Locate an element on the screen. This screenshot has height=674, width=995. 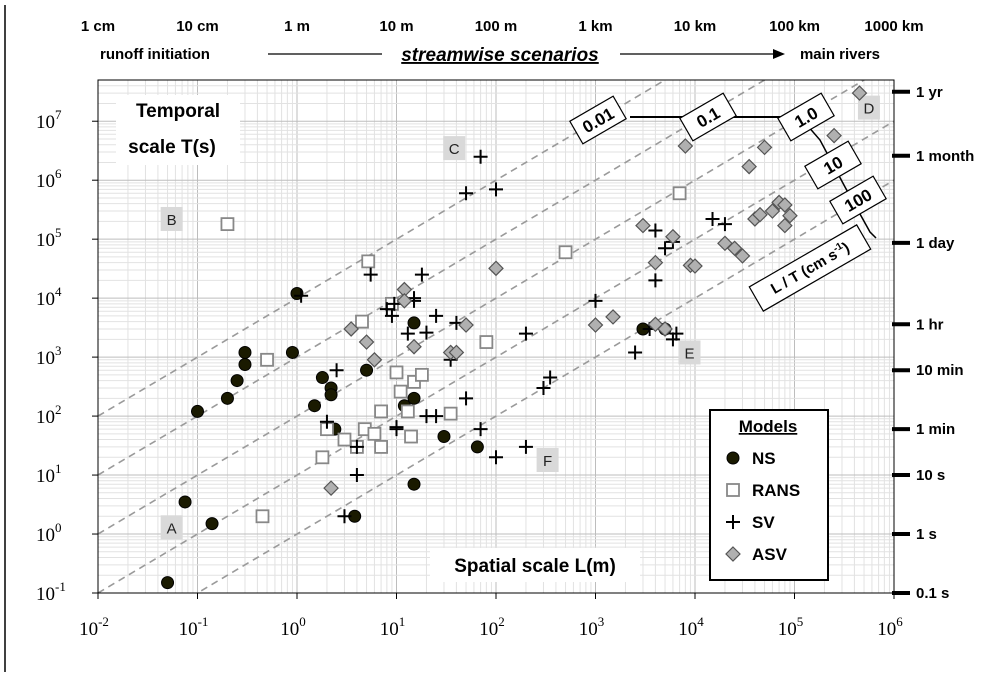
legend-title: Models is located at coordinates (768, 426).